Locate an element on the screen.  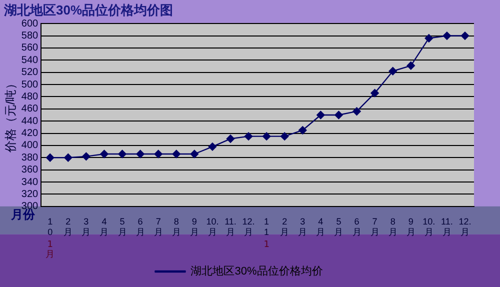
text: 1 is located at coordinates (267, 245).